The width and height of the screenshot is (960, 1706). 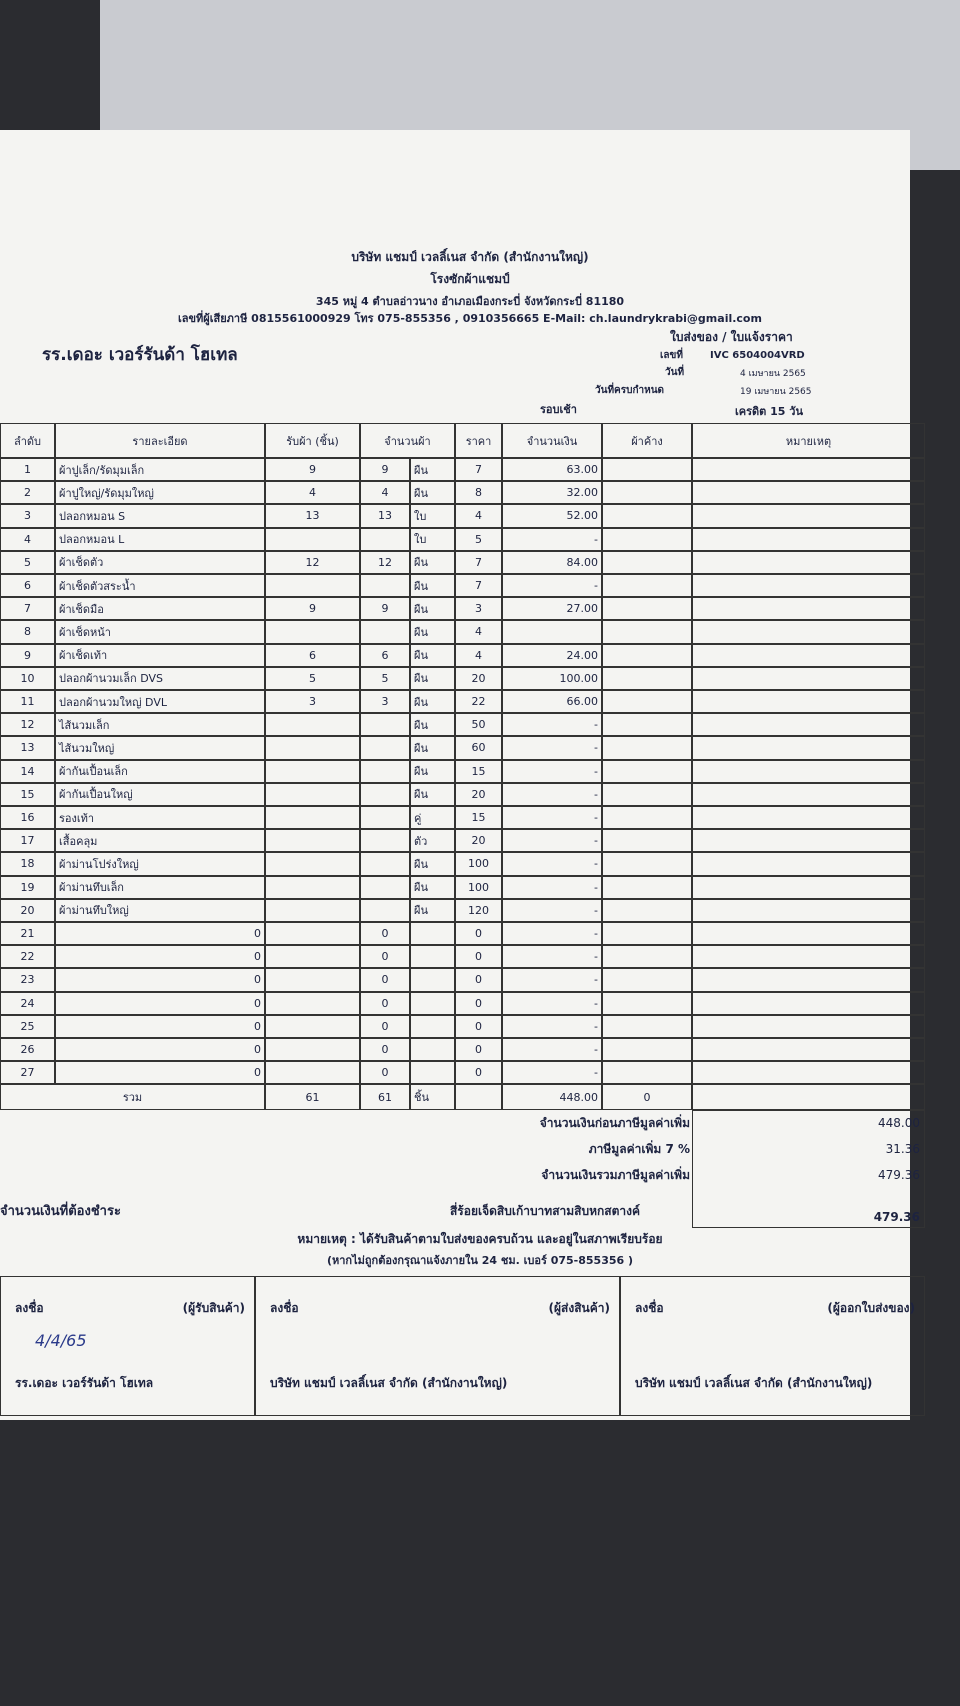 I want to click on column-header: รายละเอียด, so click(x=160, y=440).